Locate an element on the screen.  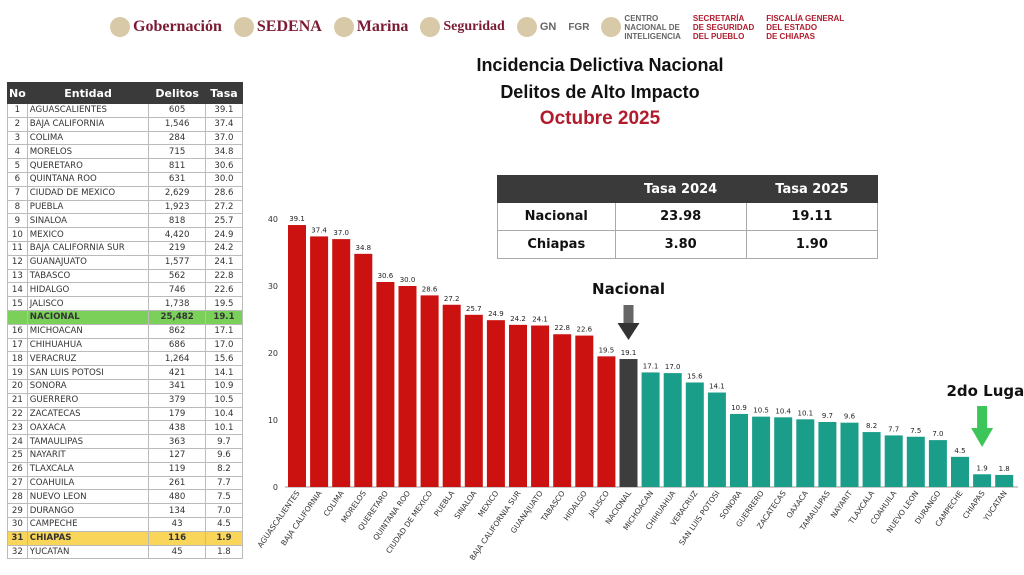
y-tick-label: 30 is located at coordinates (273, 286).